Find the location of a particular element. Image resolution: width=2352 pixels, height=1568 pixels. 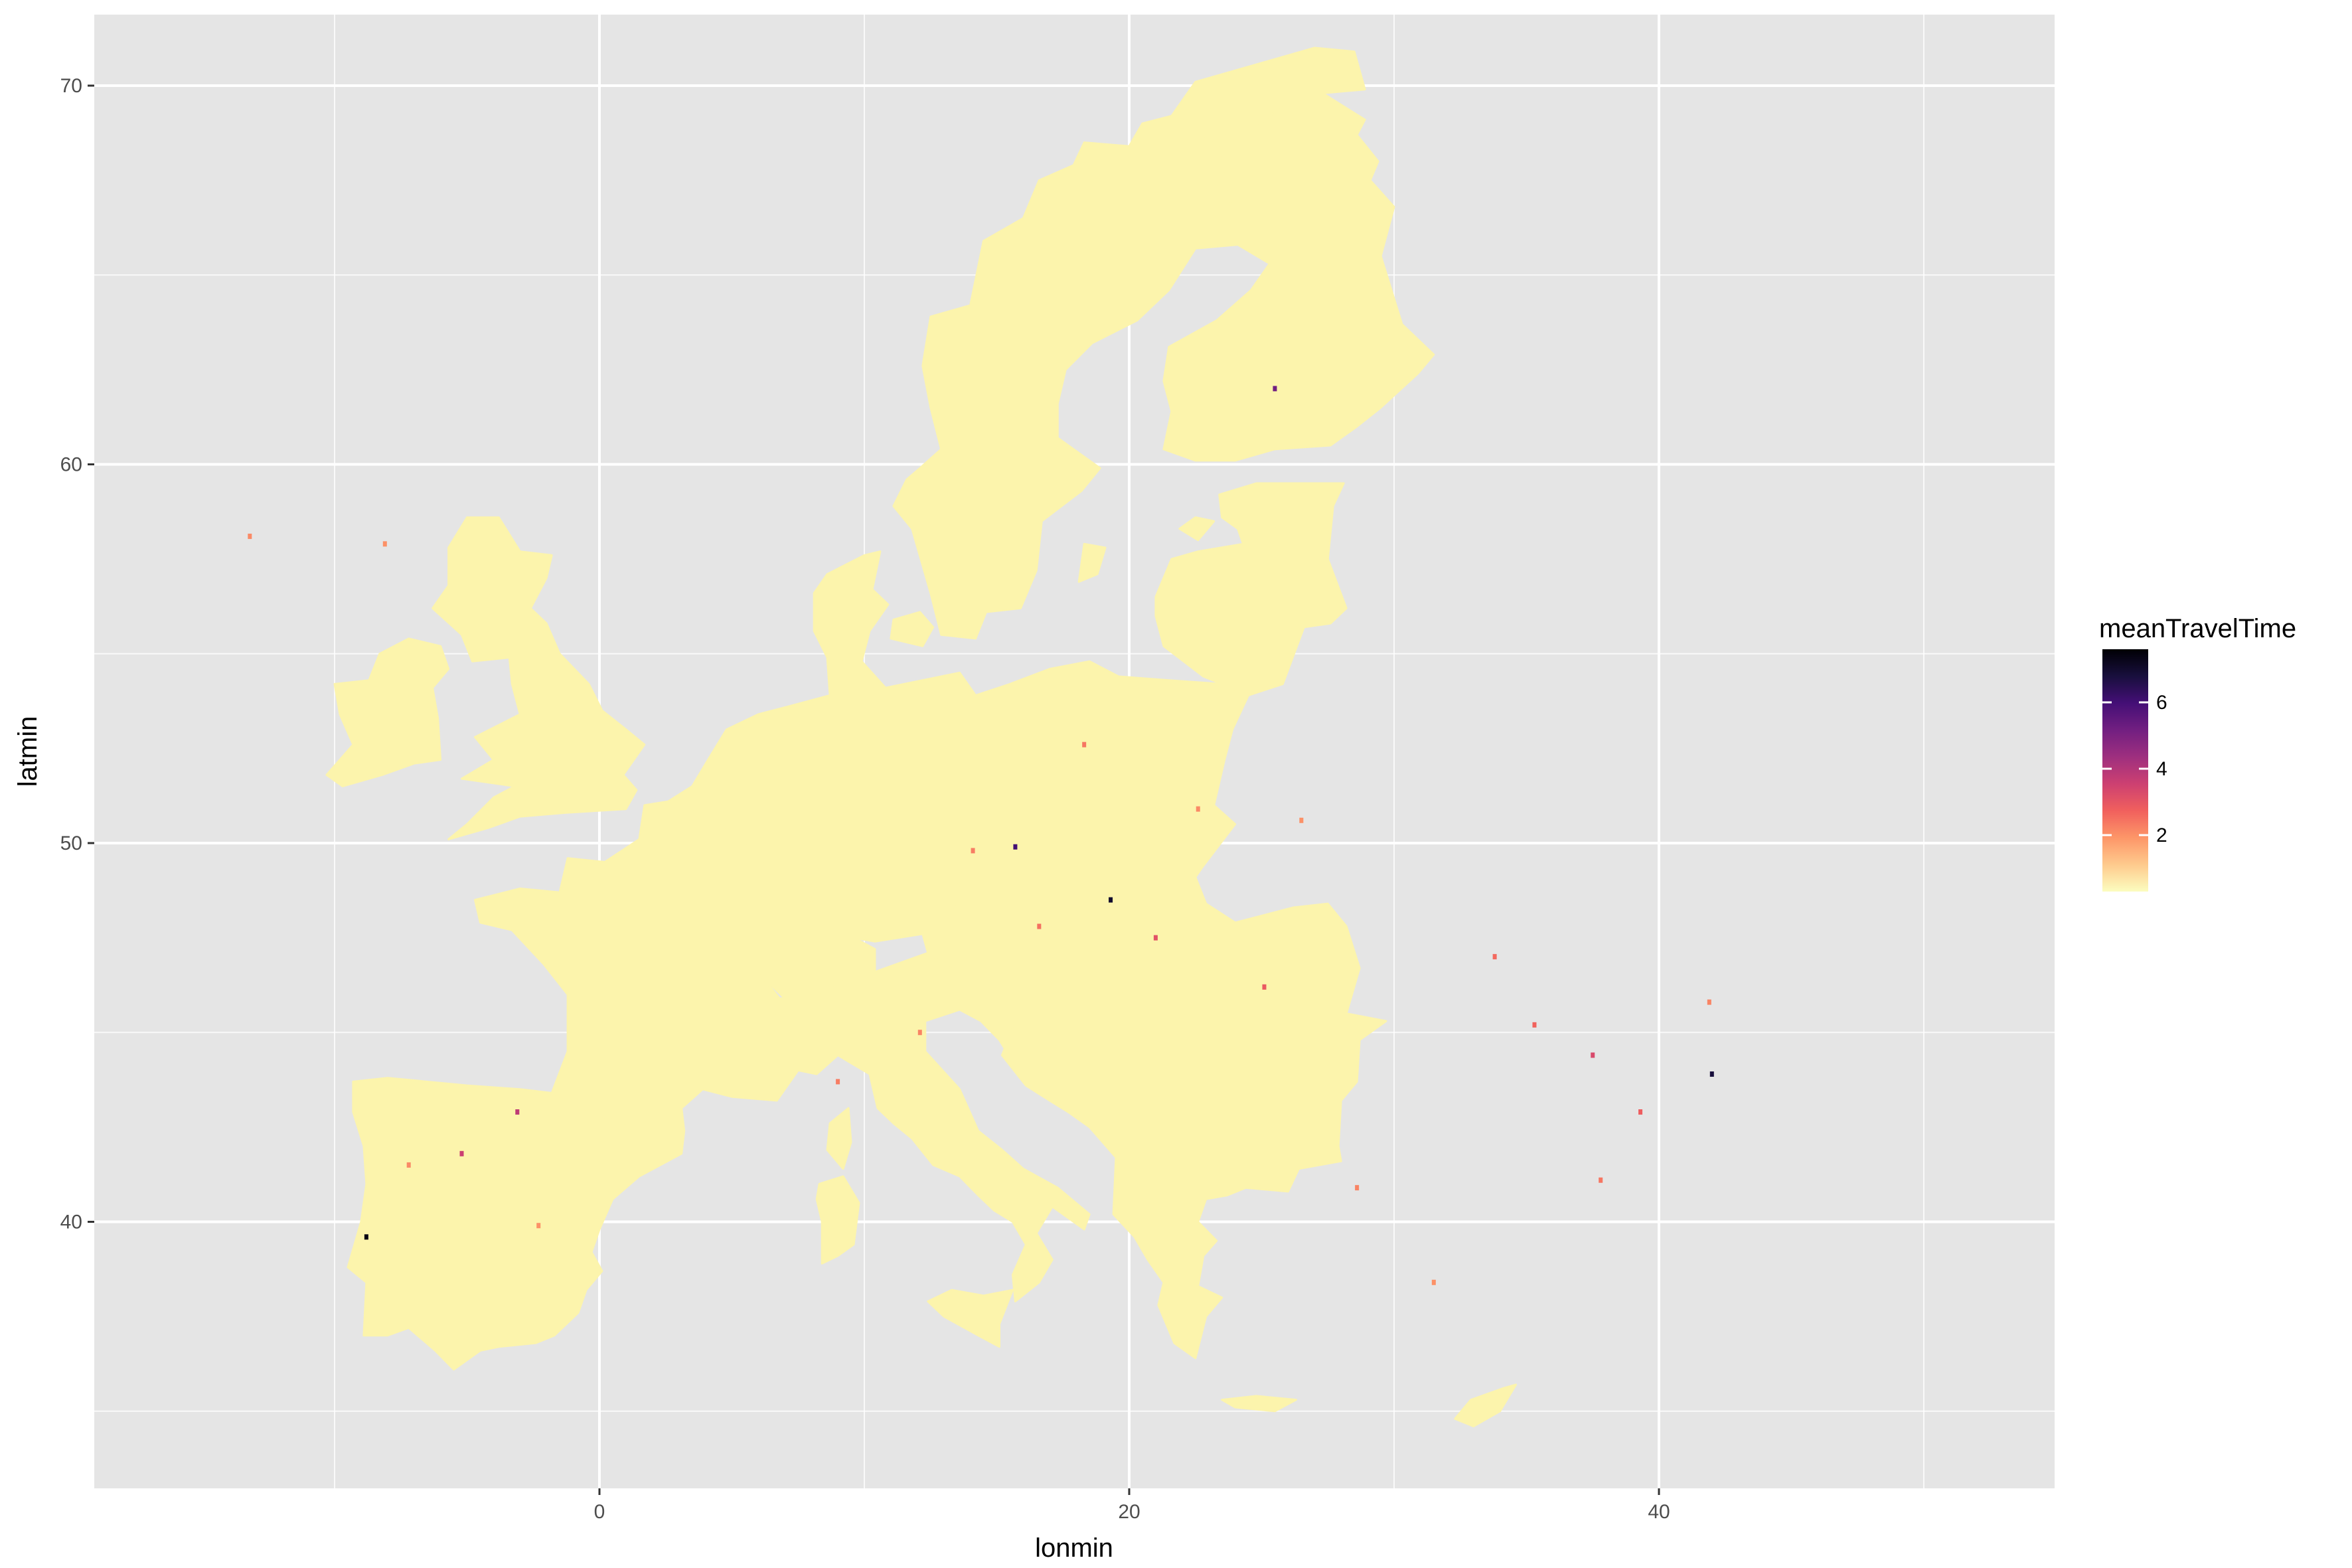

land-region-sardinia is located at coordinates (838, 1220).